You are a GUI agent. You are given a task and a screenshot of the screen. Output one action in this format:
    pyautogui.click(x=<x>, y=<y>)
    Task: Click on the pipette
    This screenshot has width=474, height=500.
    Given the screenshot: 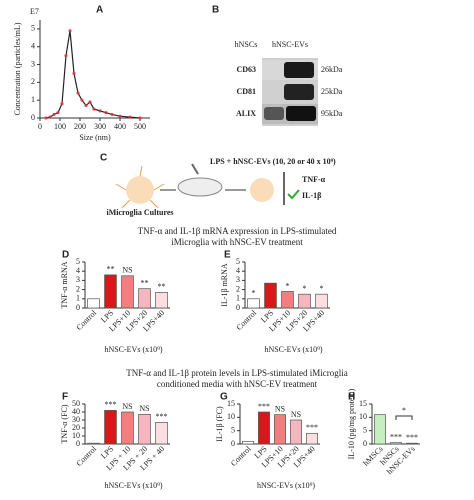 What is the action you would take?
    pyautogui.click(x=195, y=169)
    